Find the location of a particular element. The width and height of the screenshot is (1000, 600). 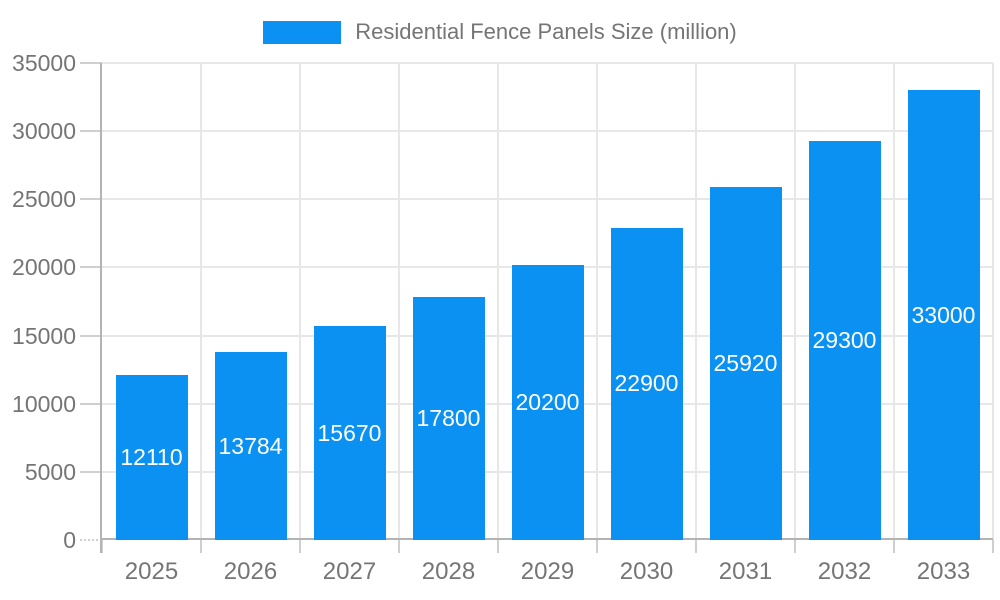

x-axis-label: 2030 is located at coordinates (646, 571).